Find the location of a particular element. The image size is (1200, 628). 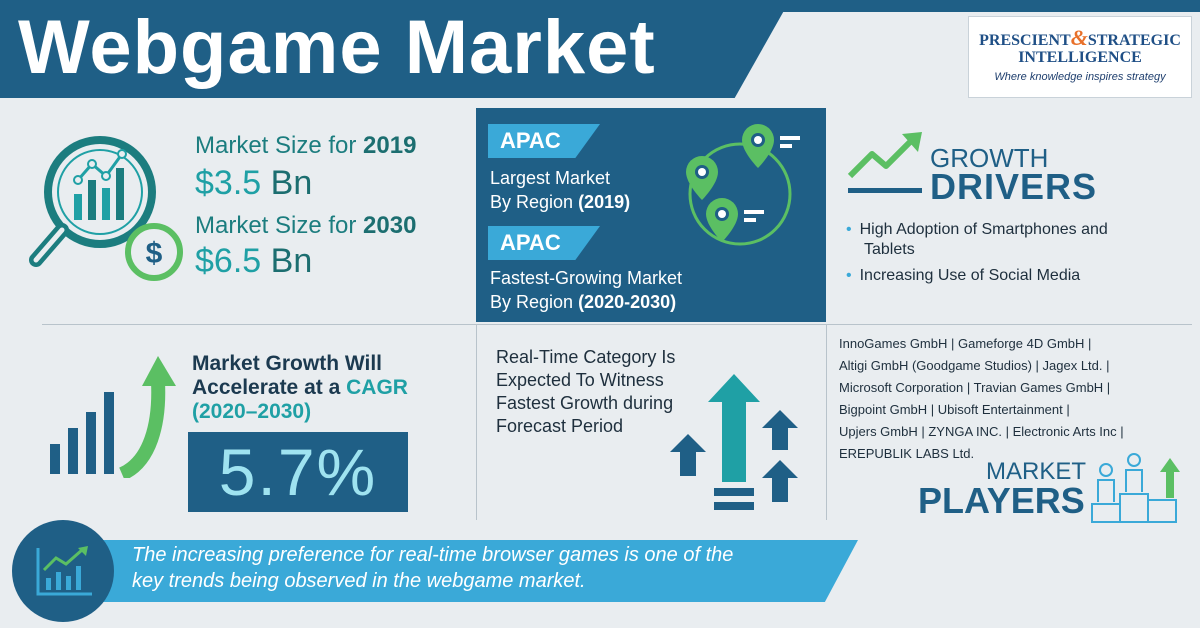

market-size-2030-value: $6.5 Bn is located at coordinates (253, 261).